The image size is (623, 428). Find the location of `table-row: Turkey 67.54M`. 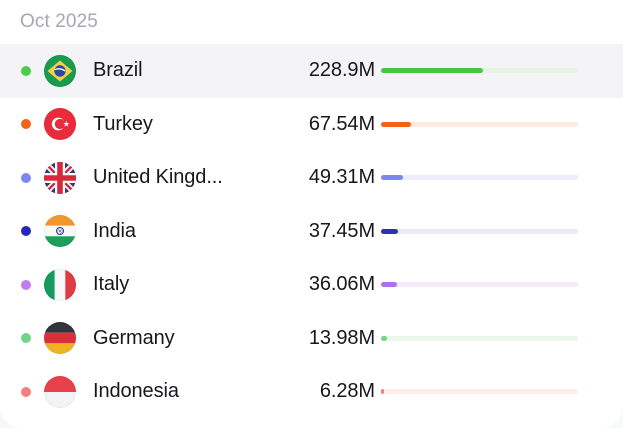

table-row: Turkey 67.54M is located at coordinates (311, 125).